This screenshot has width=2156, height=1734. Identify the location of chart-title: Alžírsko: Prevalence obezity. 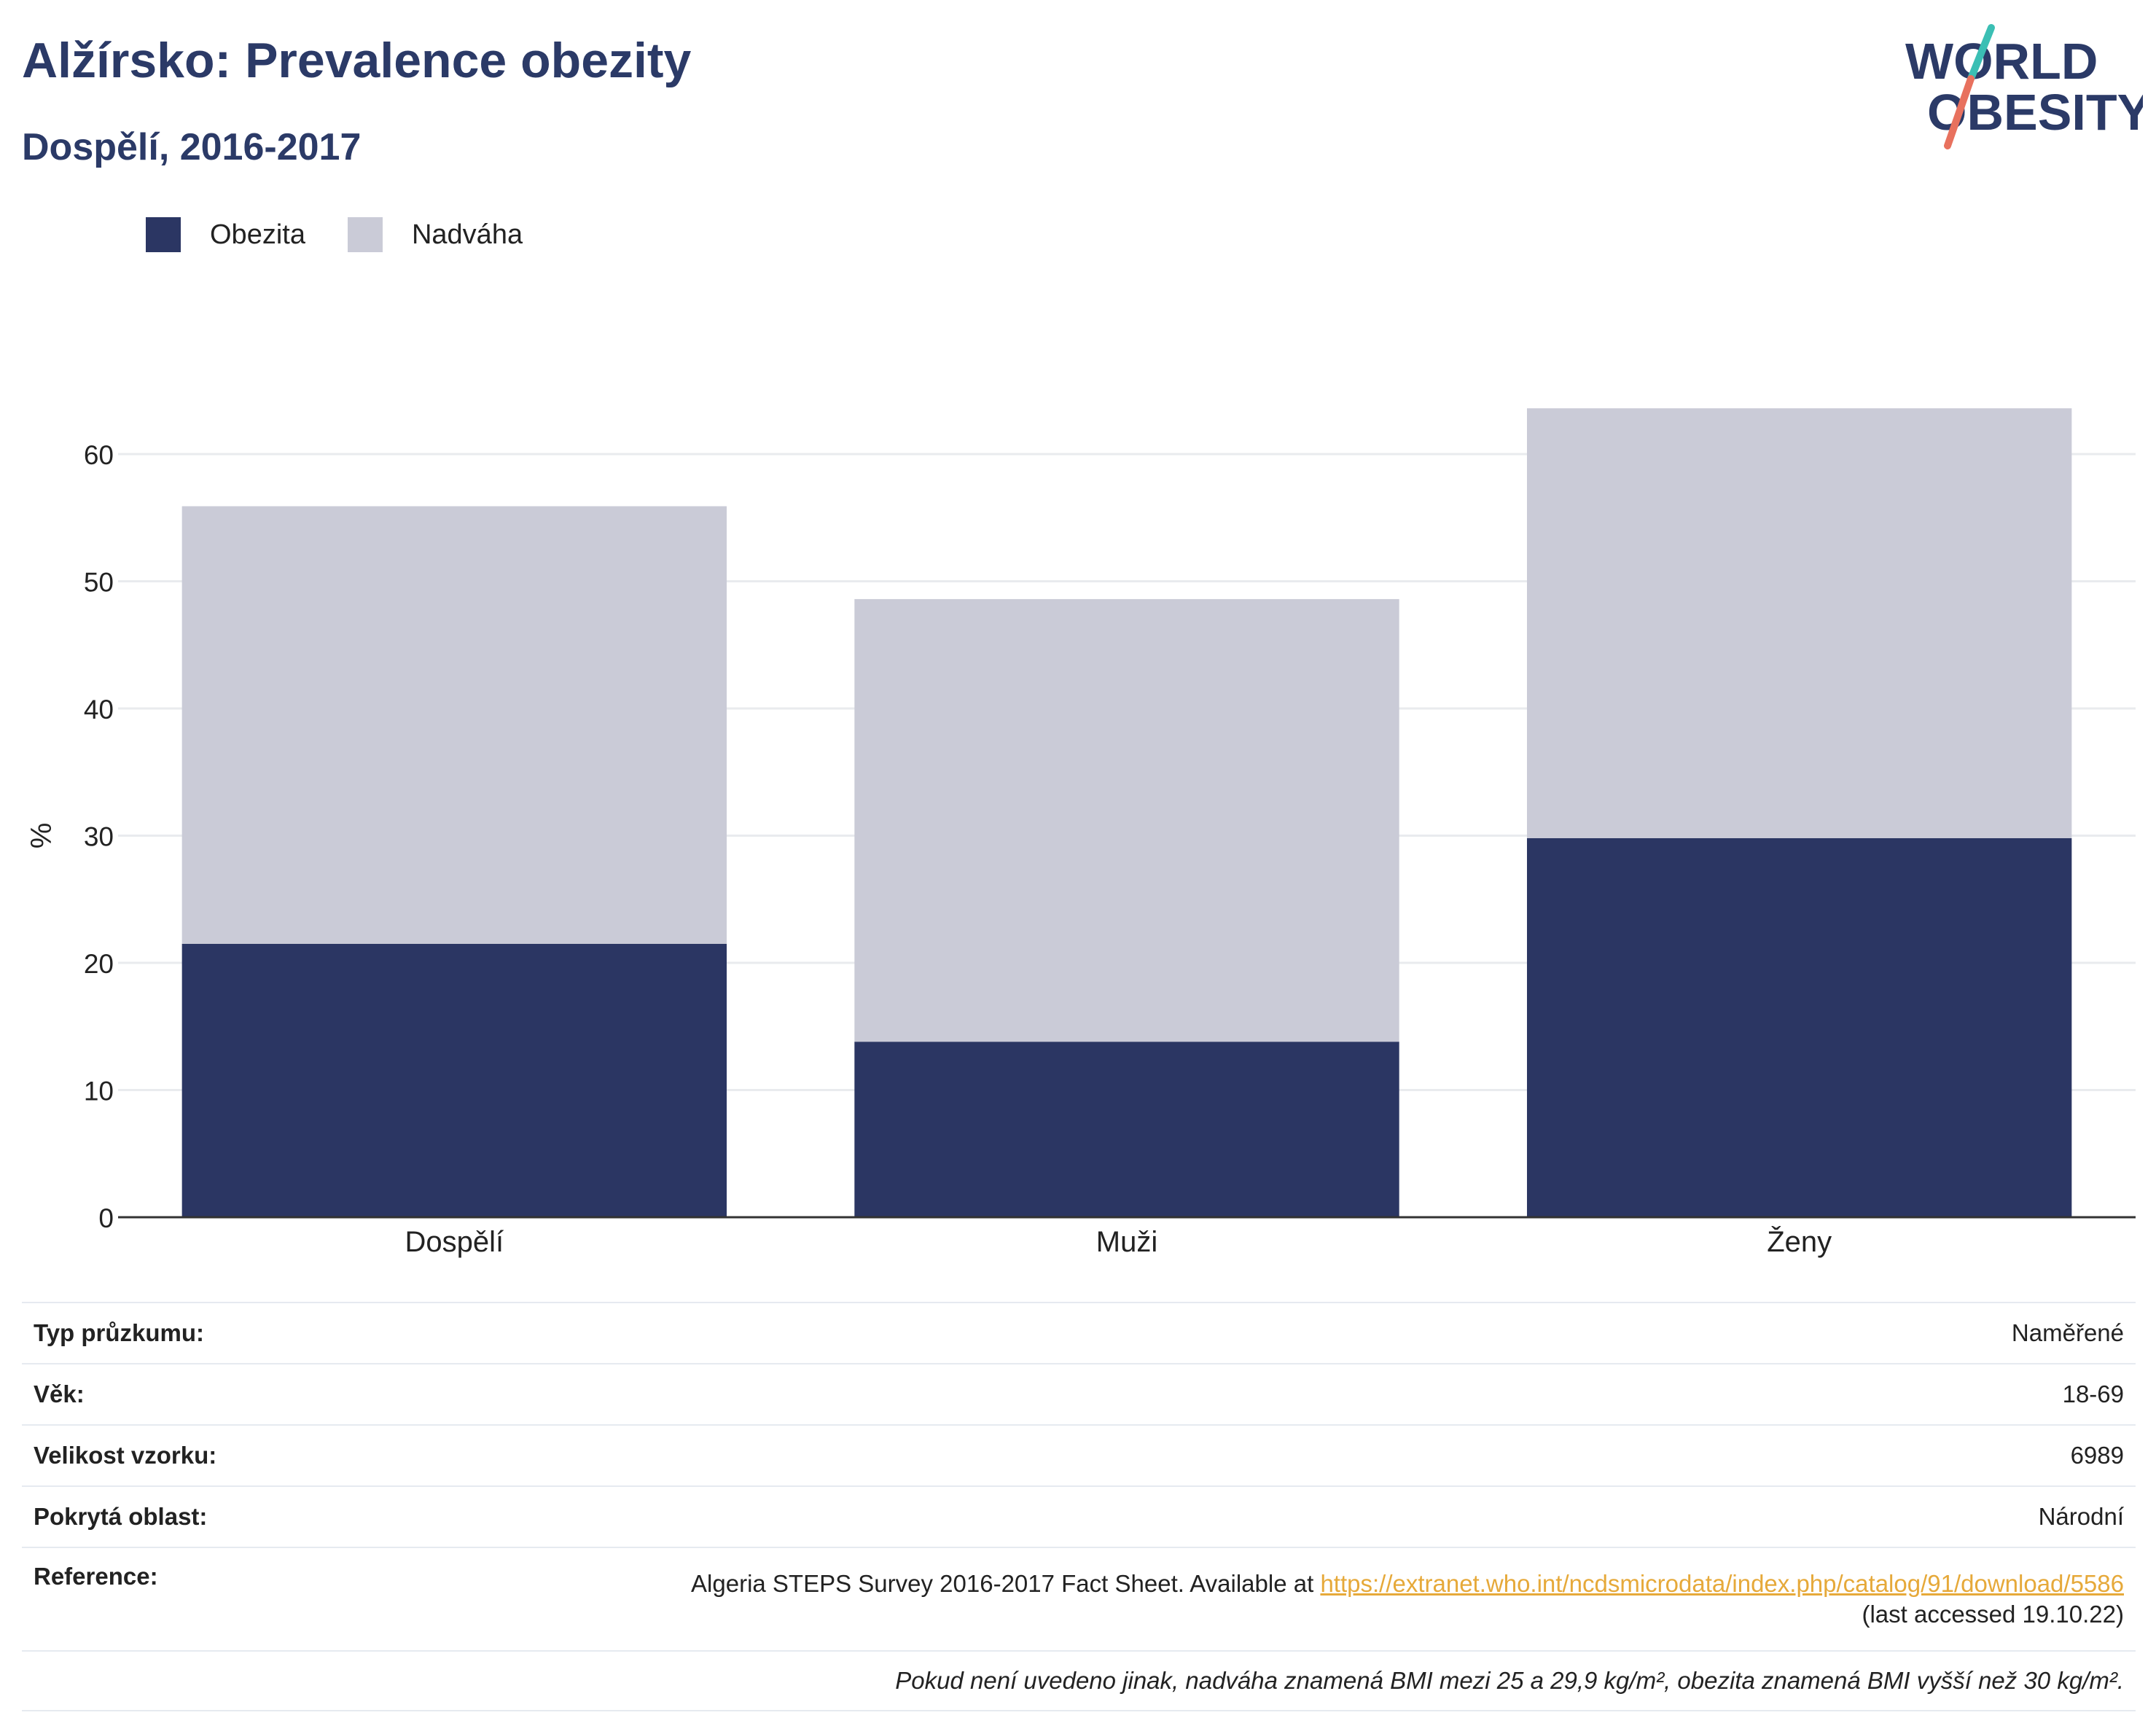
(357, 60).